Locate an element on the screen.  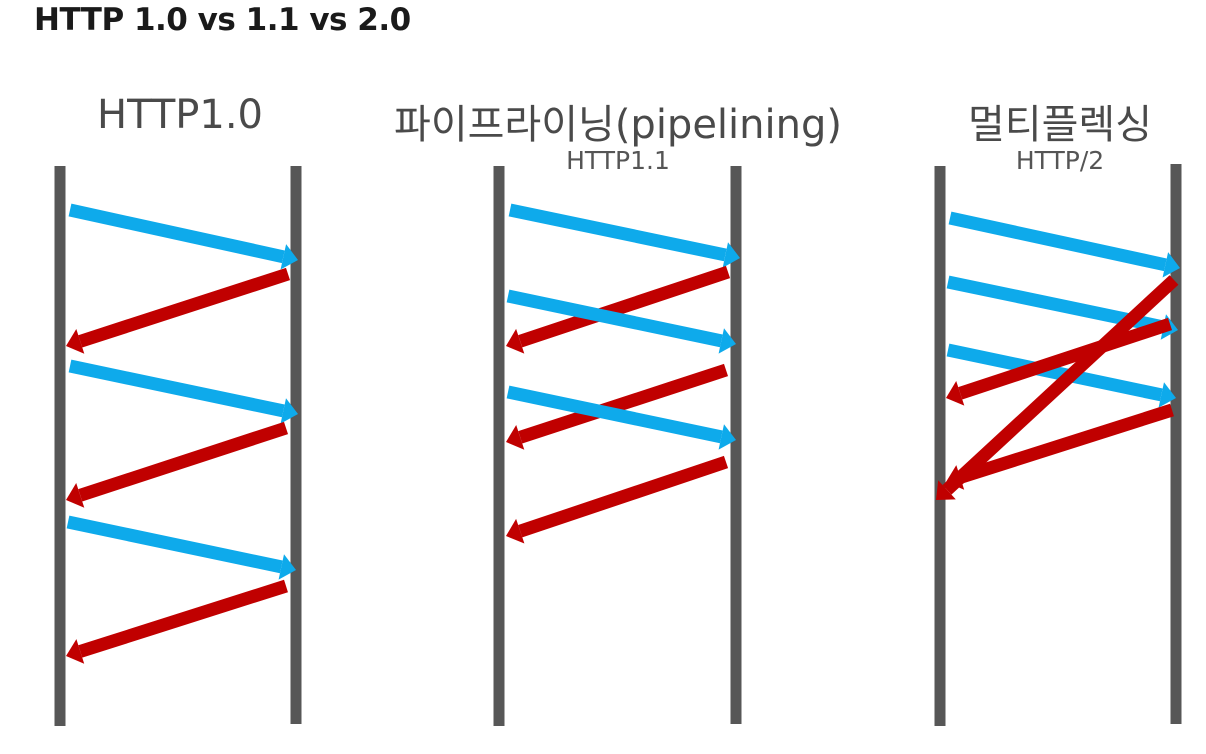
request-arrow-http10-5-head is located at coordinates (287, 567).